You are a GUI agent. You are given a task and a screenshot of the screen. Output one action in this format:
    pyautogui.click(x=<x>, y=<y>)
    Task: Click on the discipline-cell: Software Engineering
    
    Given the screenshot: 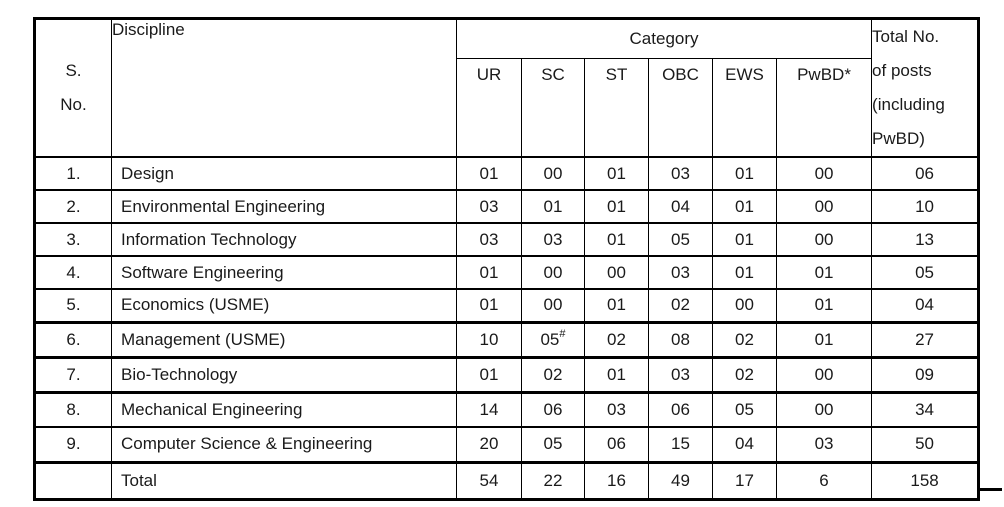 What is the action you would take?
    pyautogui.click(x=284, y=272)
    